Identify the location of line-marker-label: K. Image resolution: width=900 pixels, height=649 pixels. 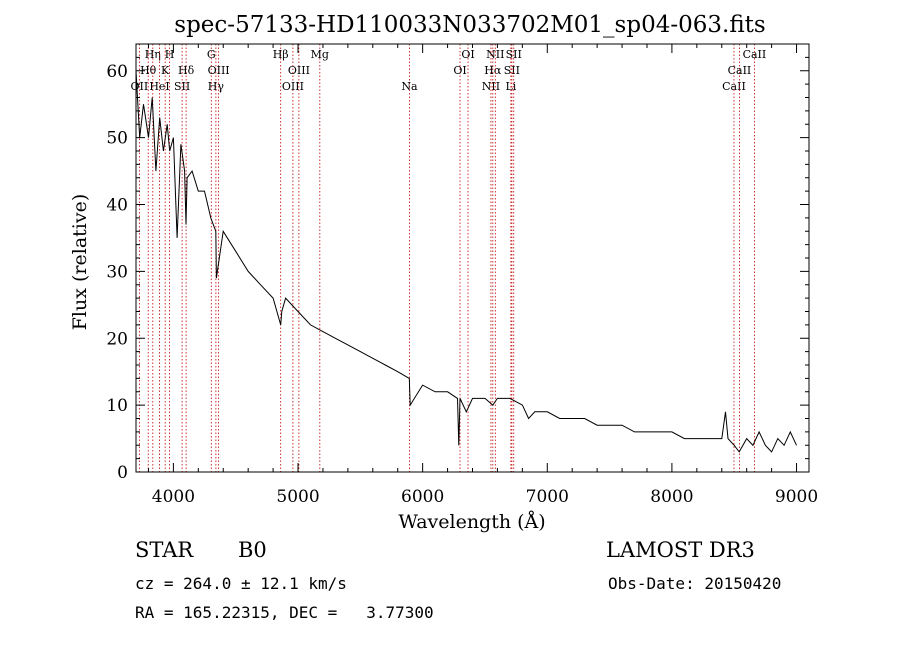
(165, 70).